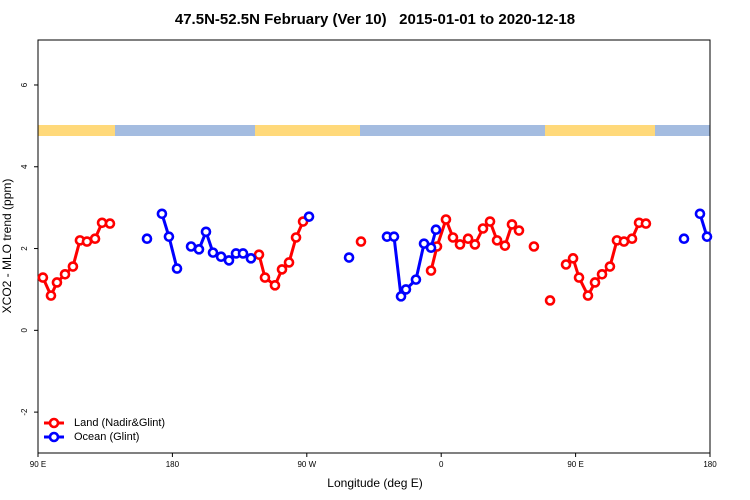  I want to click on y-tick-label: 2, so click(24, 248).